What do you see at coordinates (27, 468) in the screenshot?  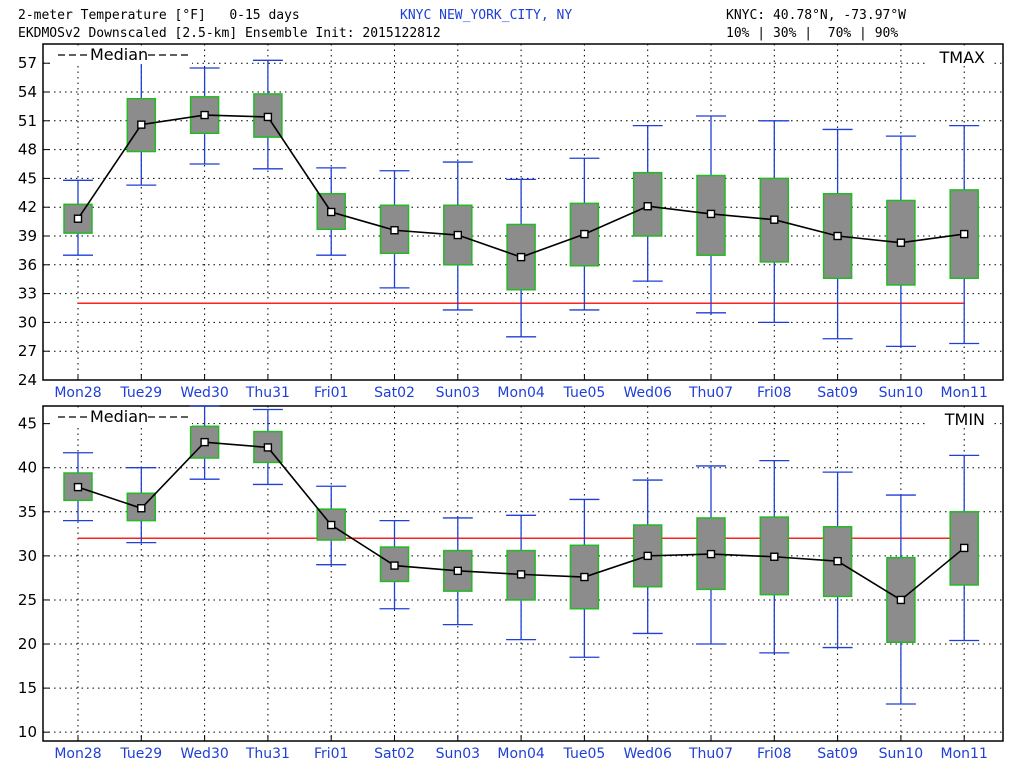 I see `y-tick-label: 40` at bounding box center [27, 468].